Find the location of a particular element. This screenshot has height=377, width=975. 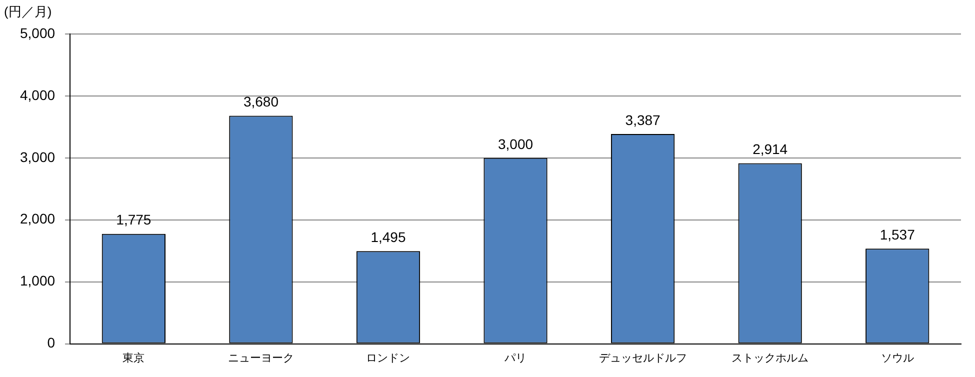

y-tick-label: 3,000 is located at coordinates (38, 156).